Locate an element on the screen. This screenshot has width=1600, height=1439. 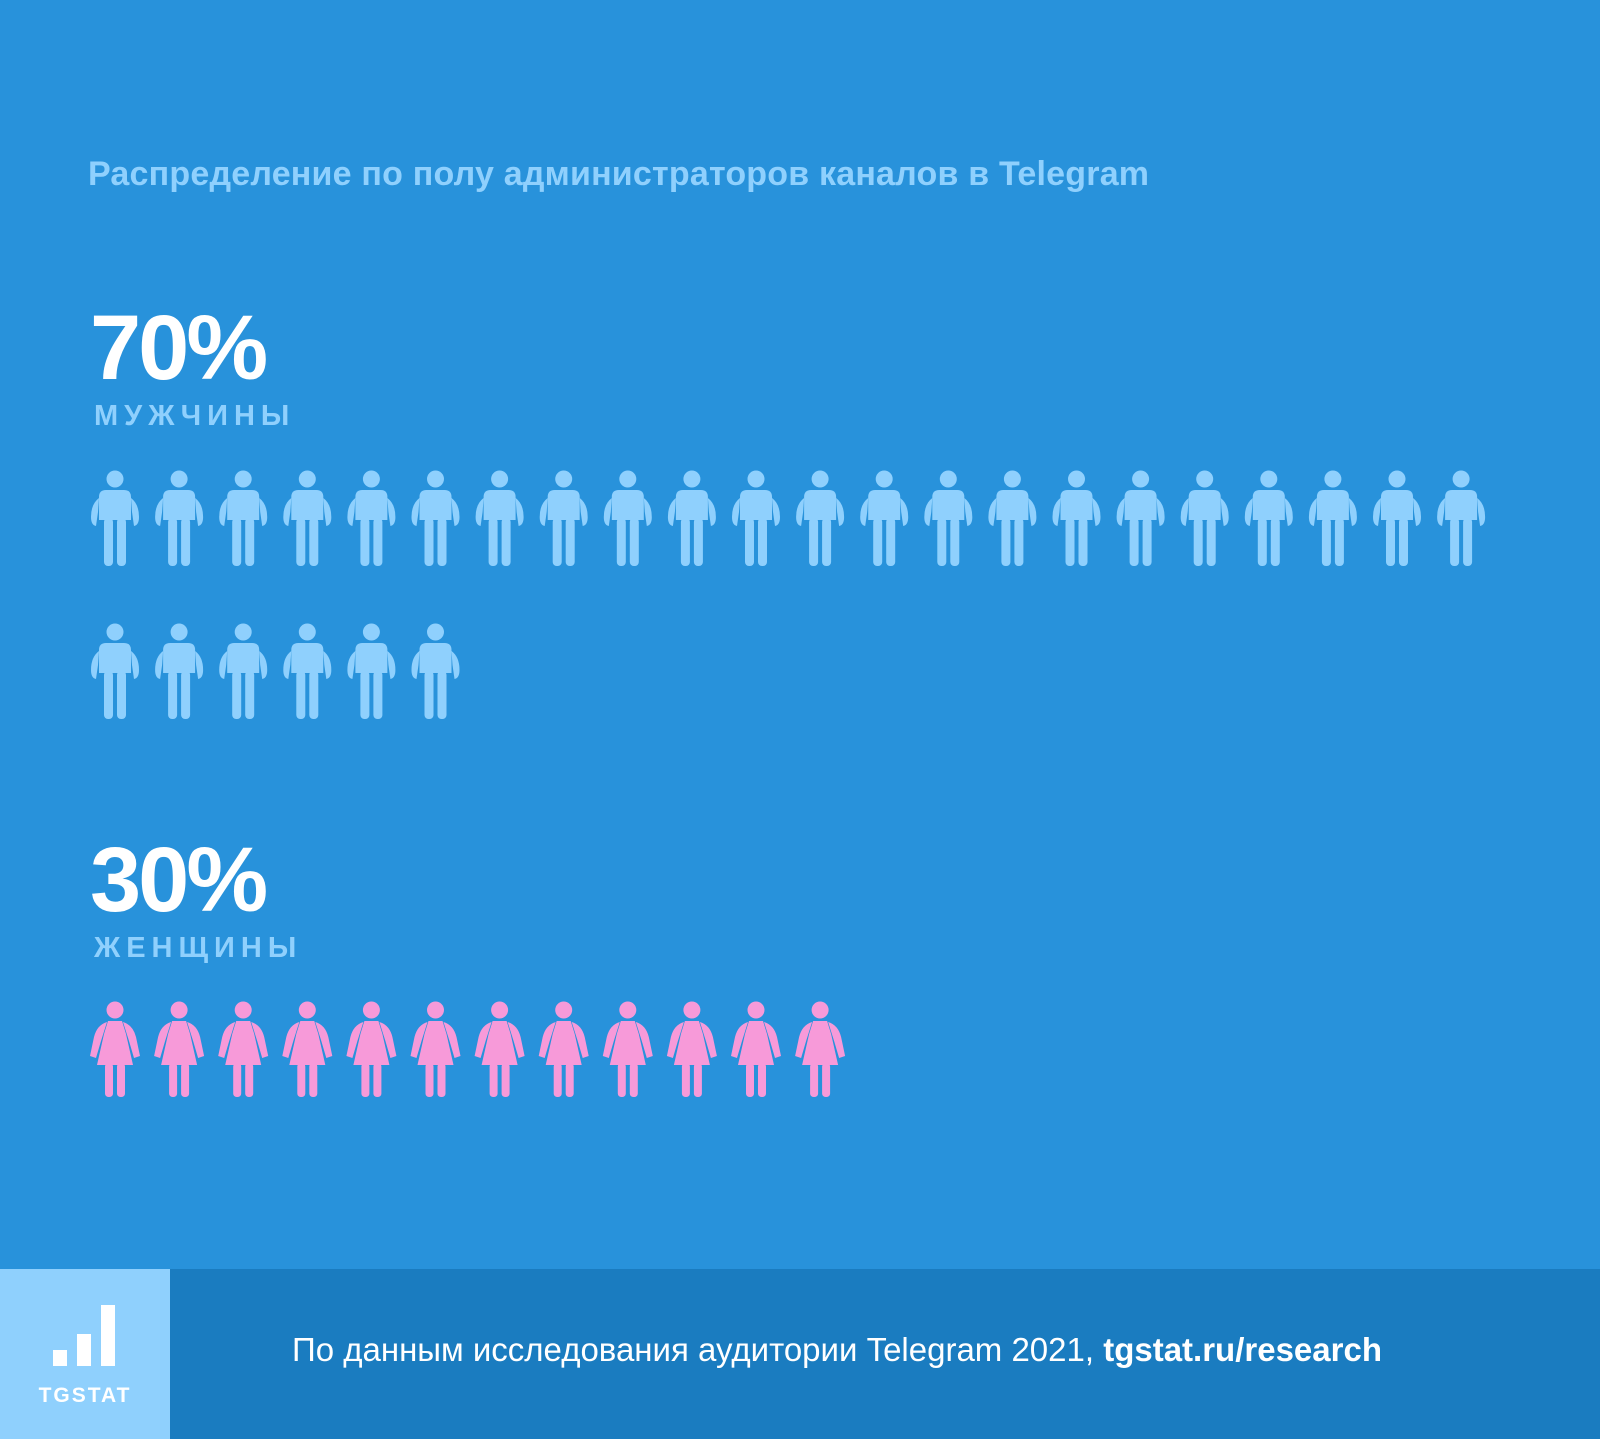
tgstat-logo: TGSTAT is located at coordinates (85, 1354).